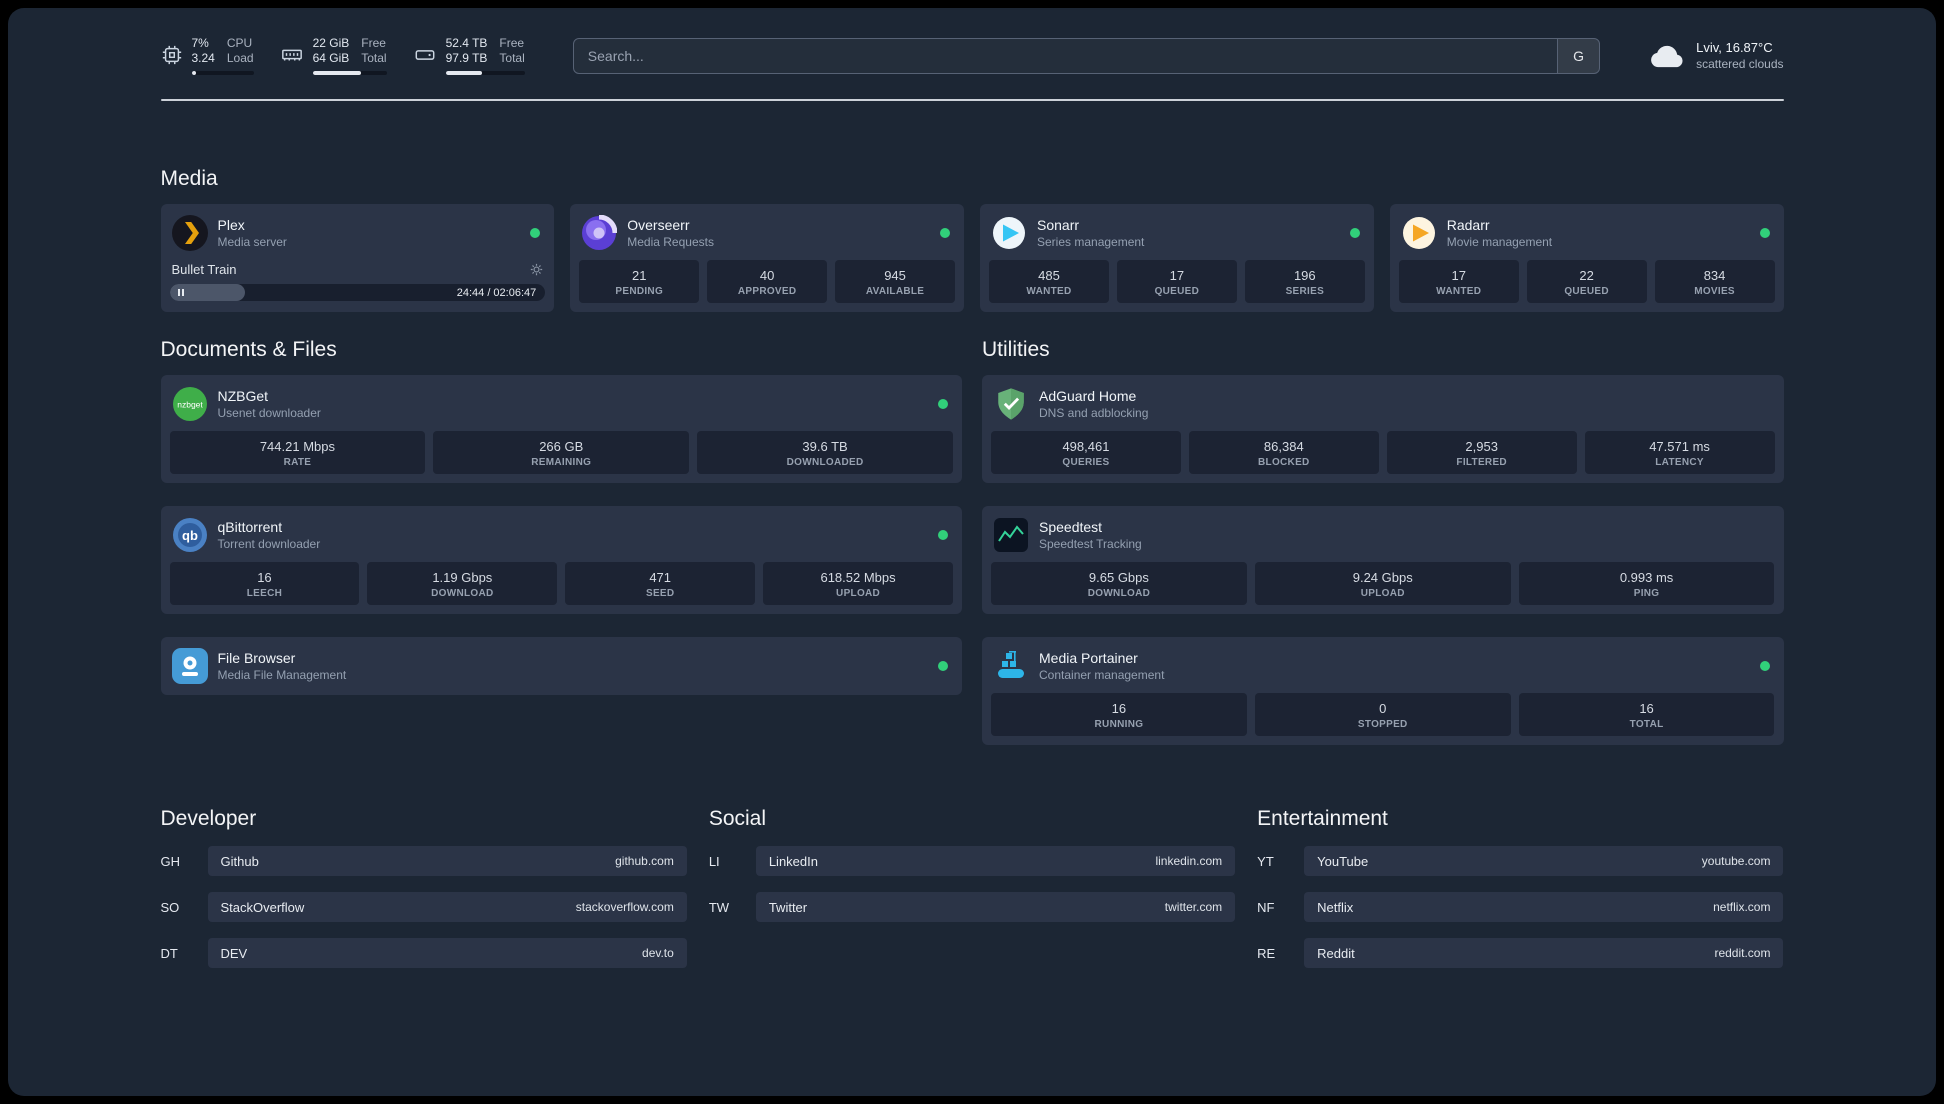 This screenshot has height=1104, width=1944. What do you see at coordinates (189, 233) in the screenshot?
I see `plex-icon` at bounding box center [189, 233].